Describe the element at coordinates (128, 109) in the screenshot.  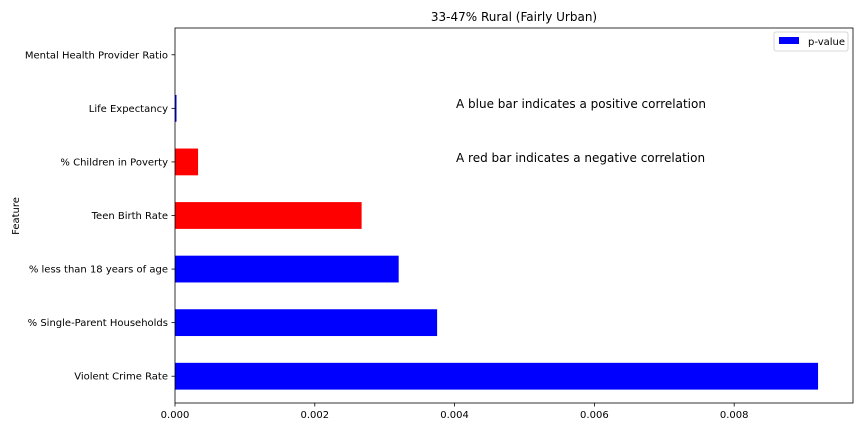
I see `y-tick-label: Life Expectancy` at that location.